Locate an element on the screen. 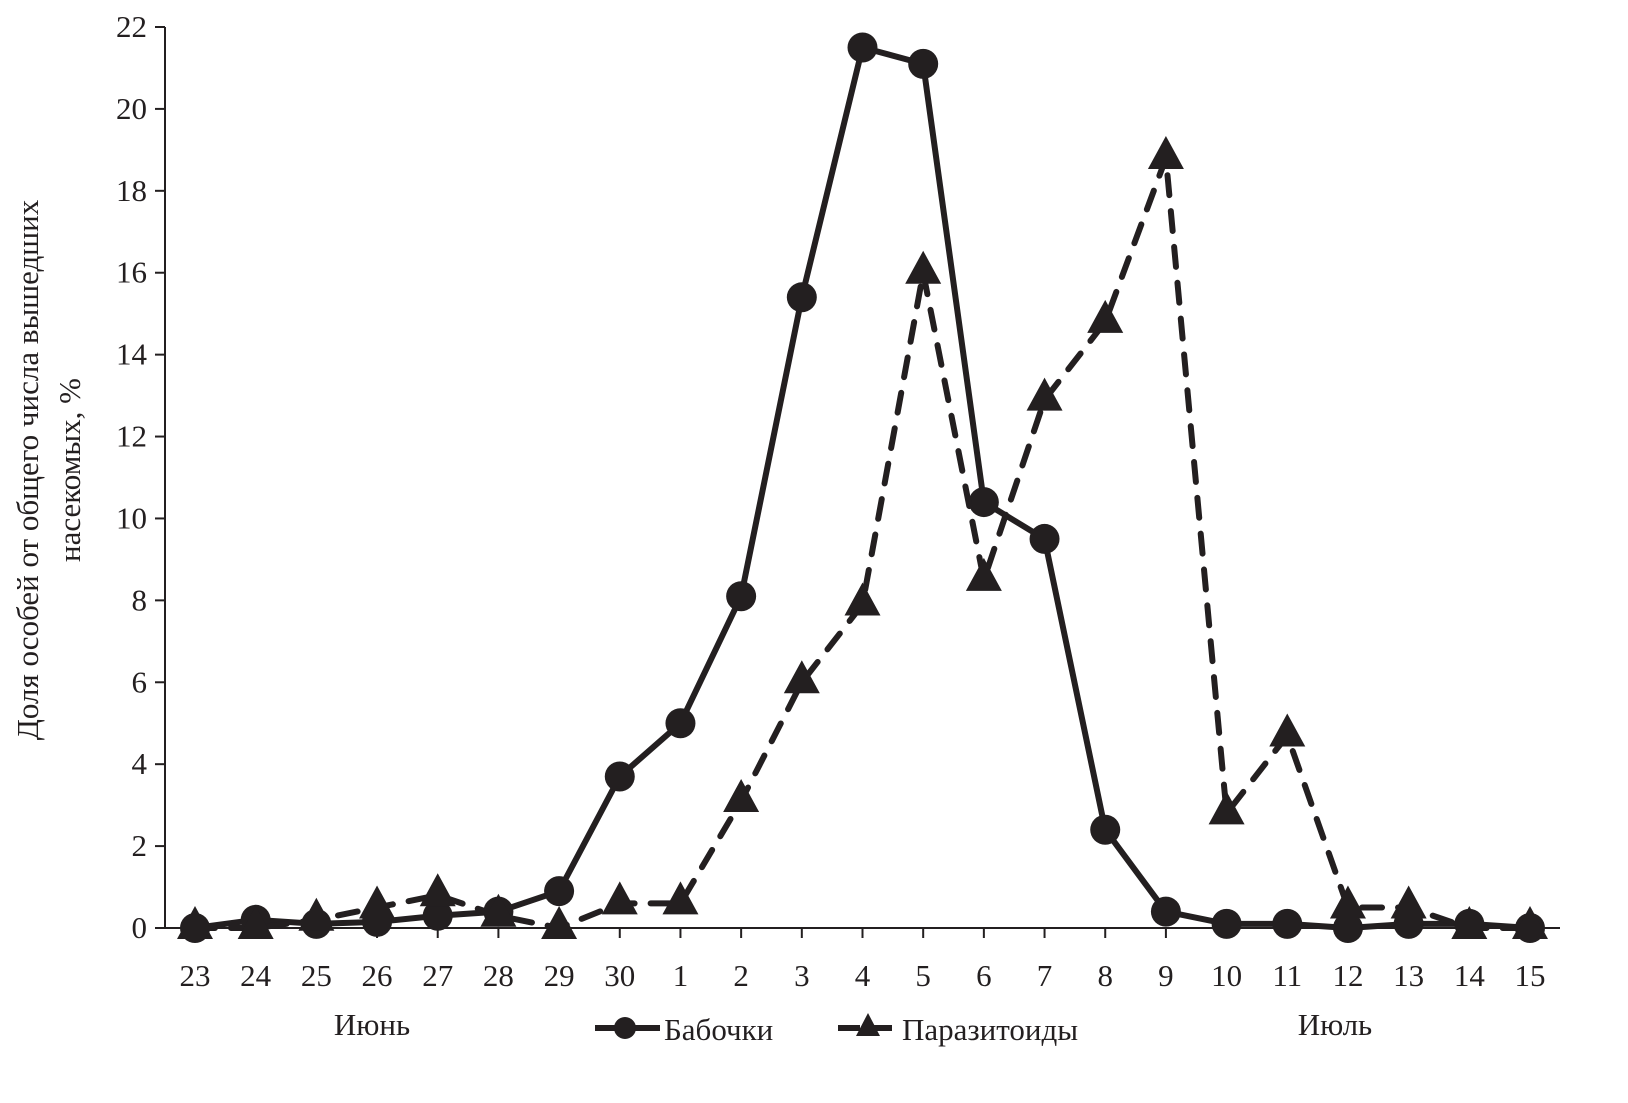  x-tick-label: 8 is located at coordinates (1105, 975).